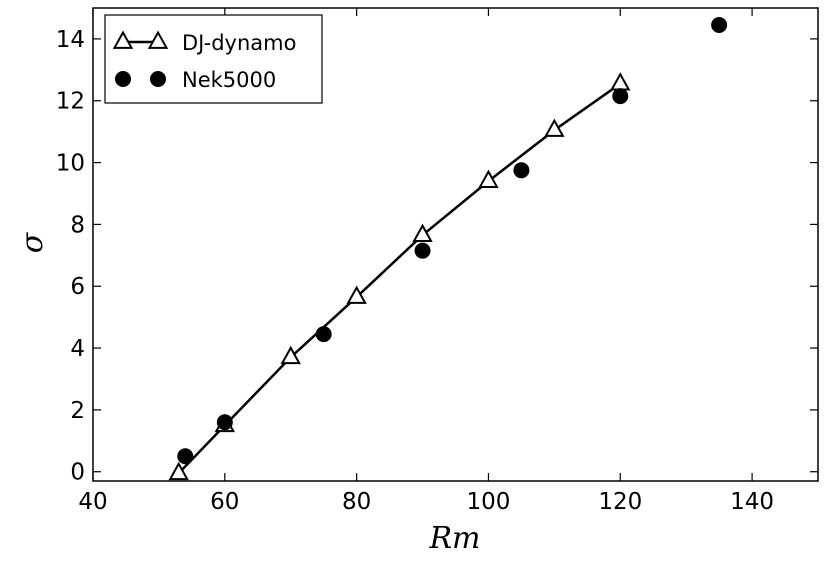 This screenshot has width=830, height=566. What do you see at coordinates (620, 502) in the screenshot?
I see `x-tick-label: 120` at bounding box center [620, 502].